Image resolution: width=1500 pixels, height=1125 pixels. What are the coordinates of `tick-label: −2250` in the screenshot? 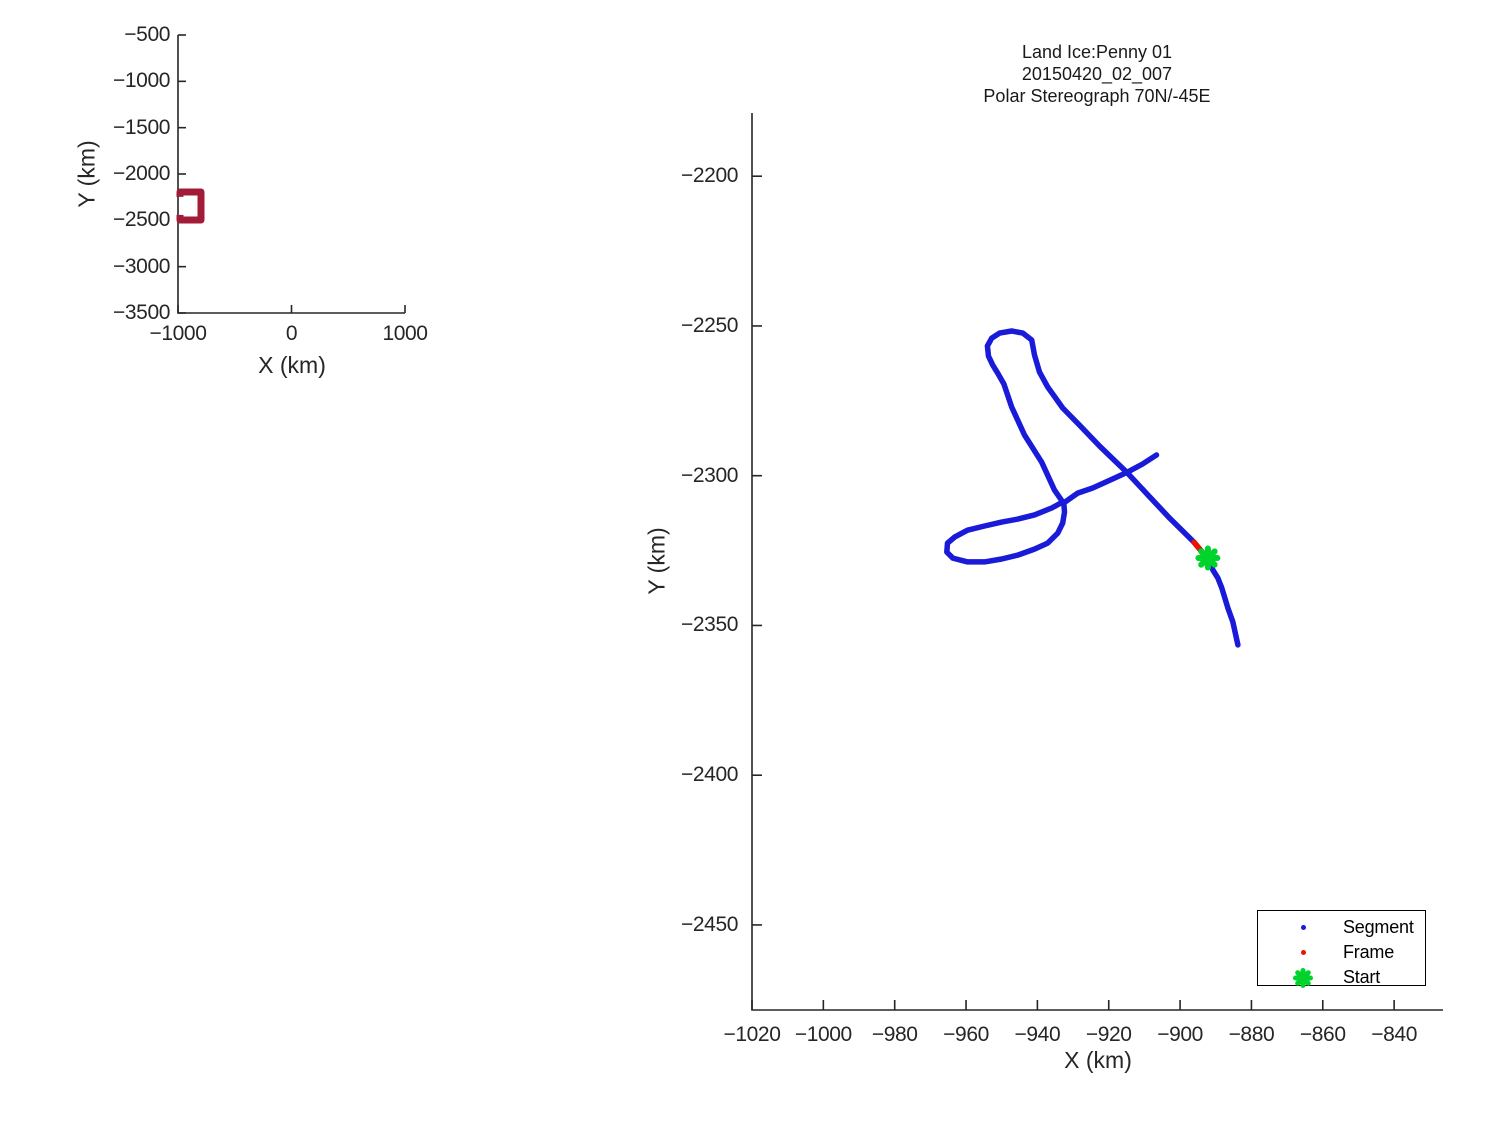 It's located at (709, 325).